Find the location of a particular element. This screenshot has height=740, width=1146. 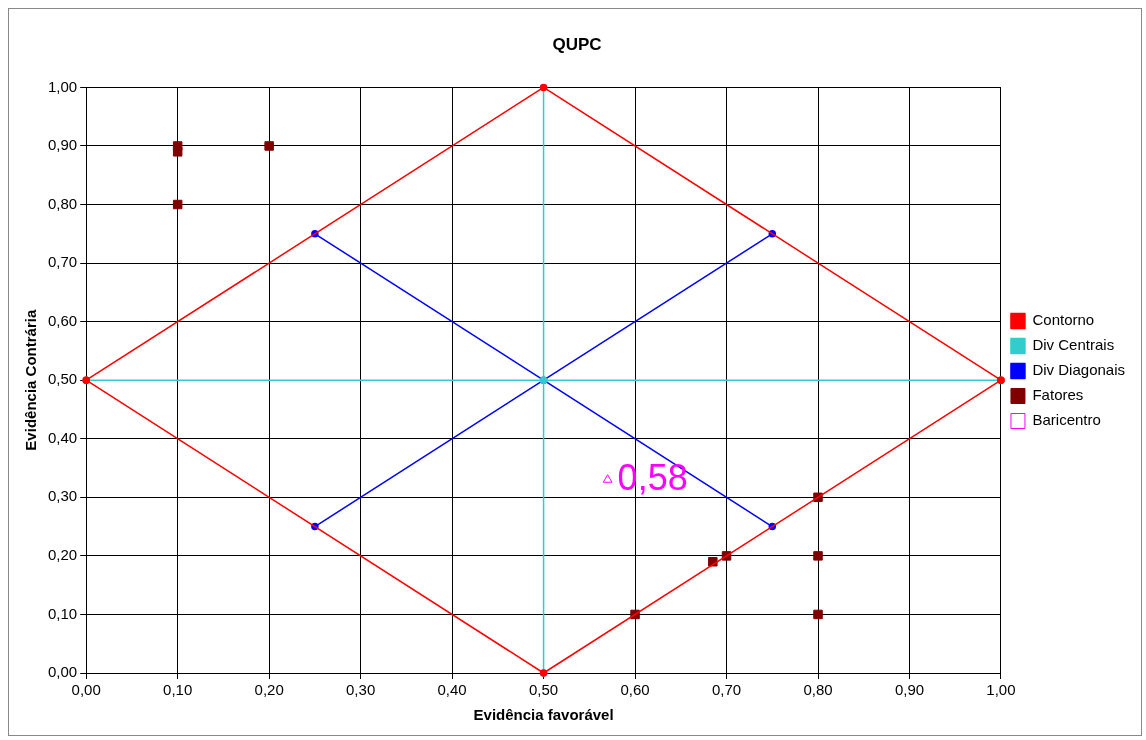

y-tick-label: 0,40 is located at coordinates (62, 437).